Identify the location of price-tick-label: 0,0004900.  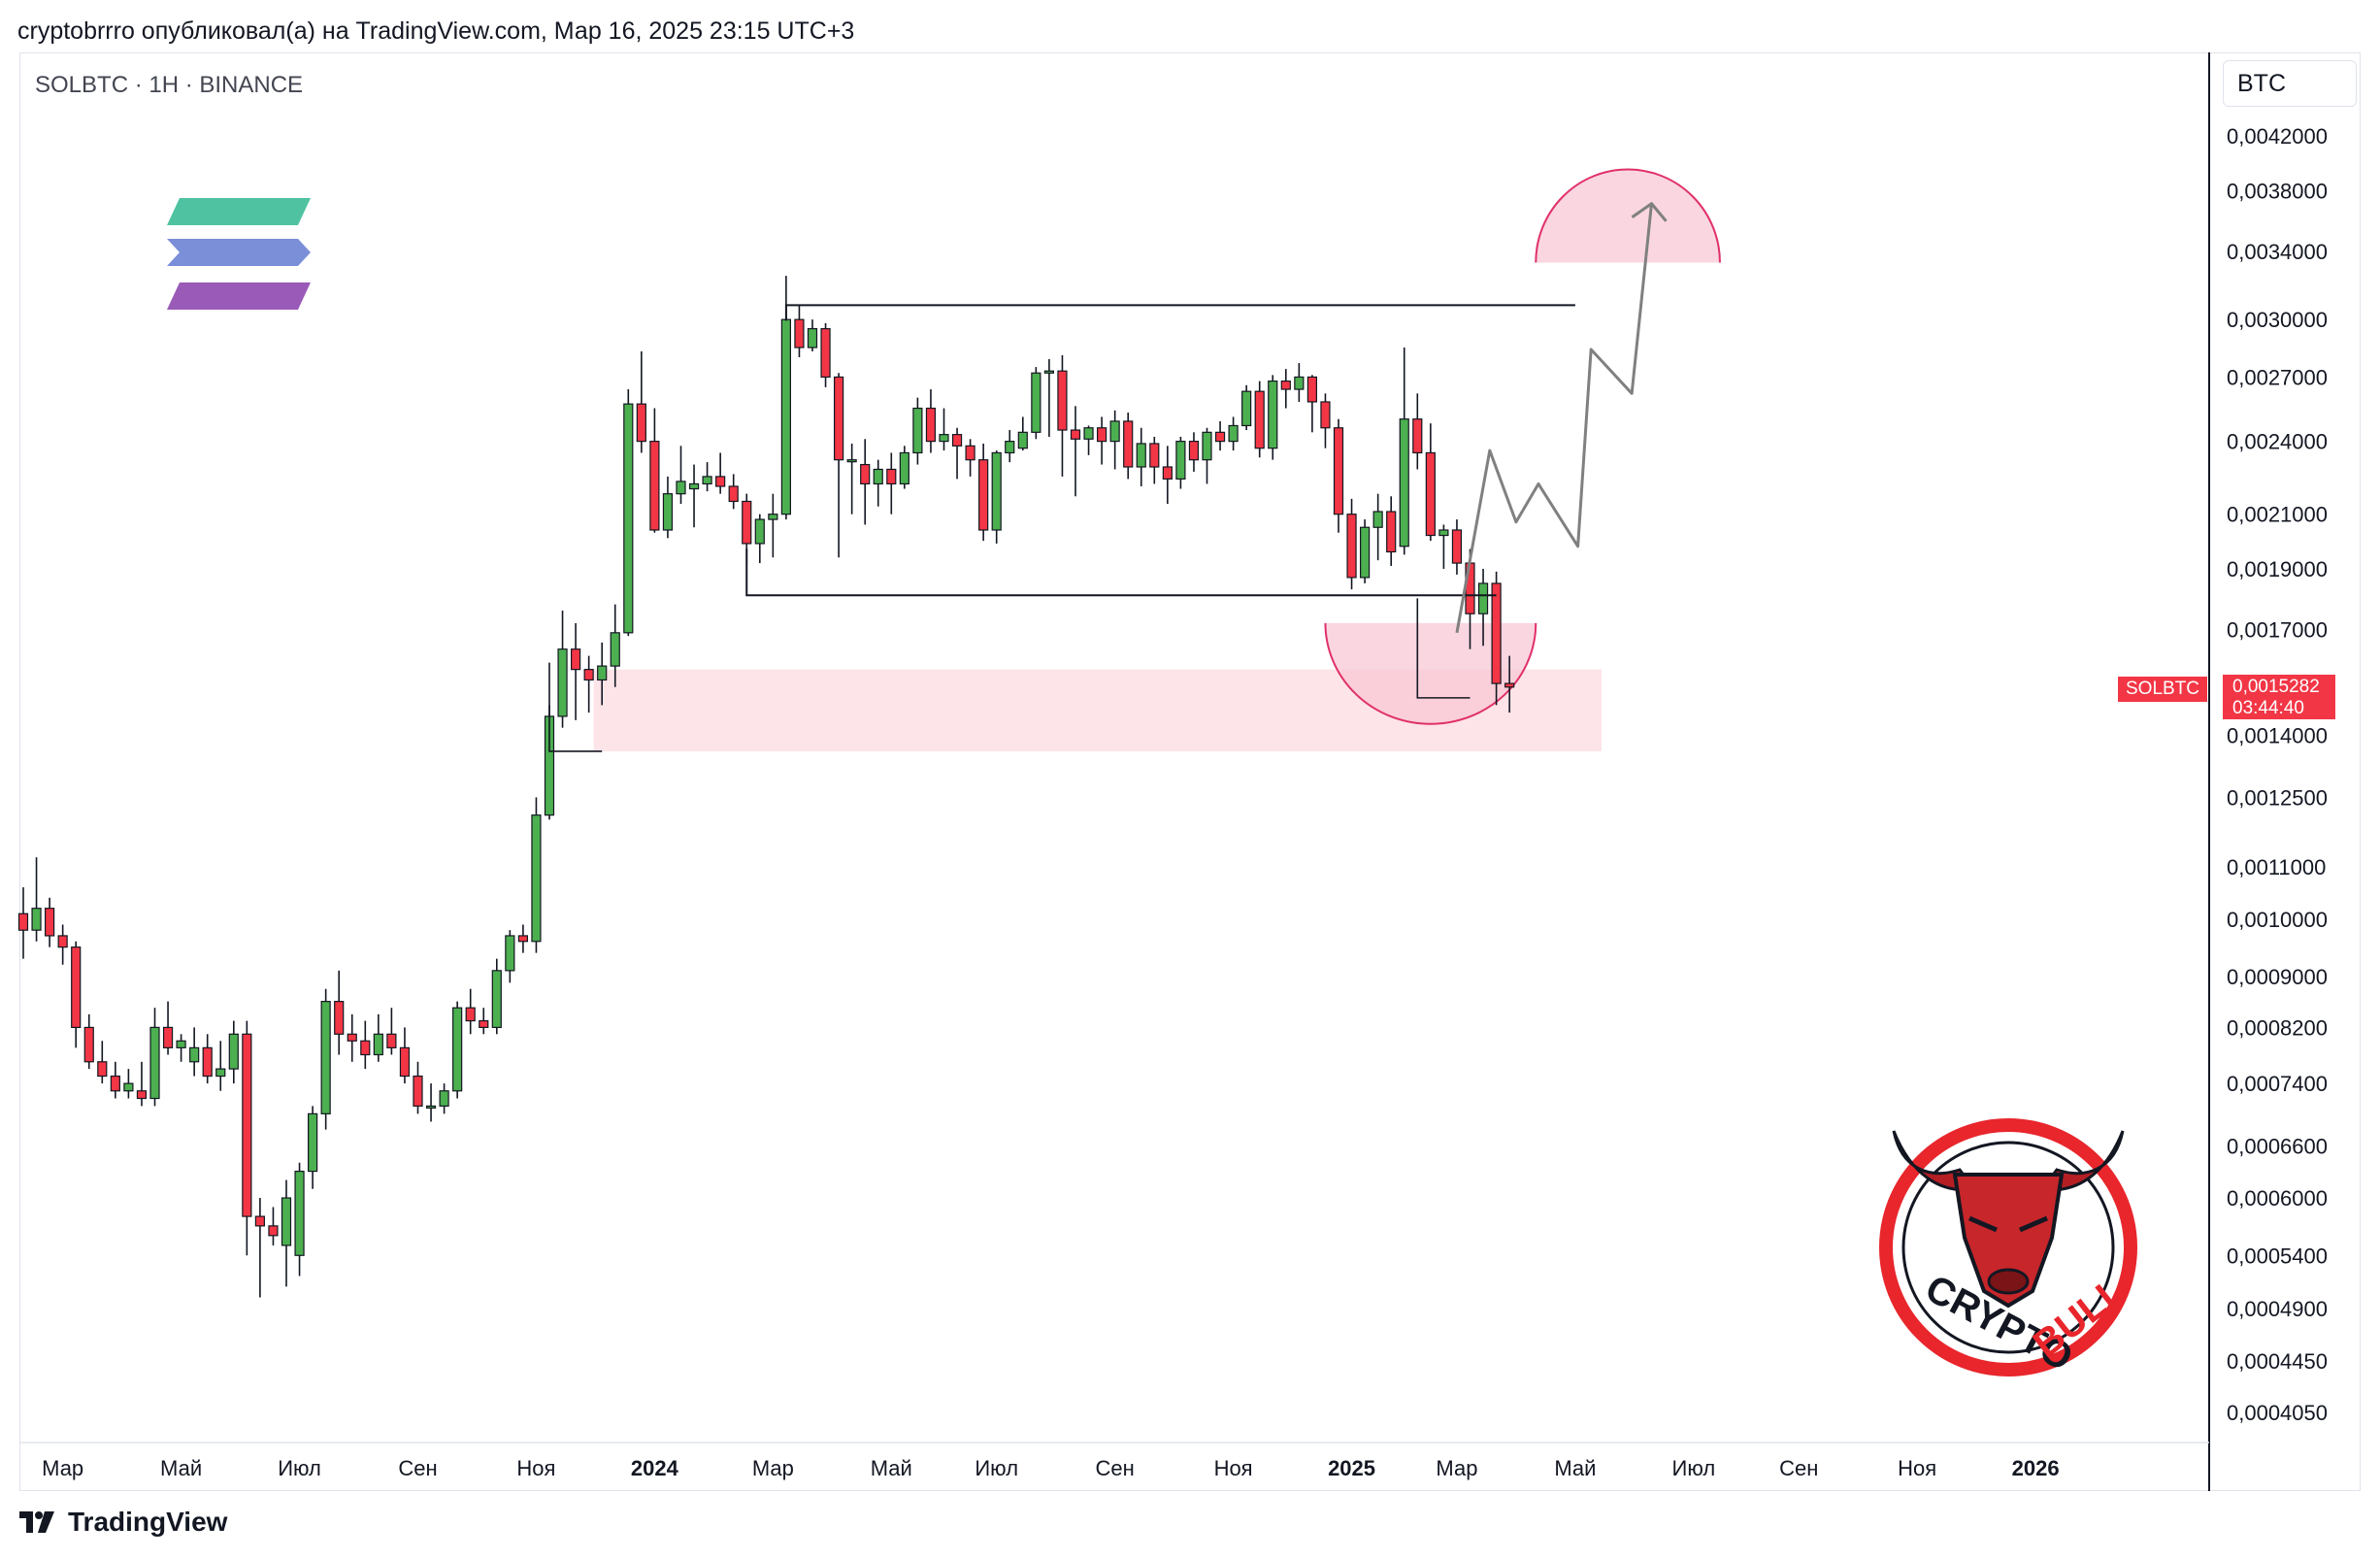
(2277, 1309).